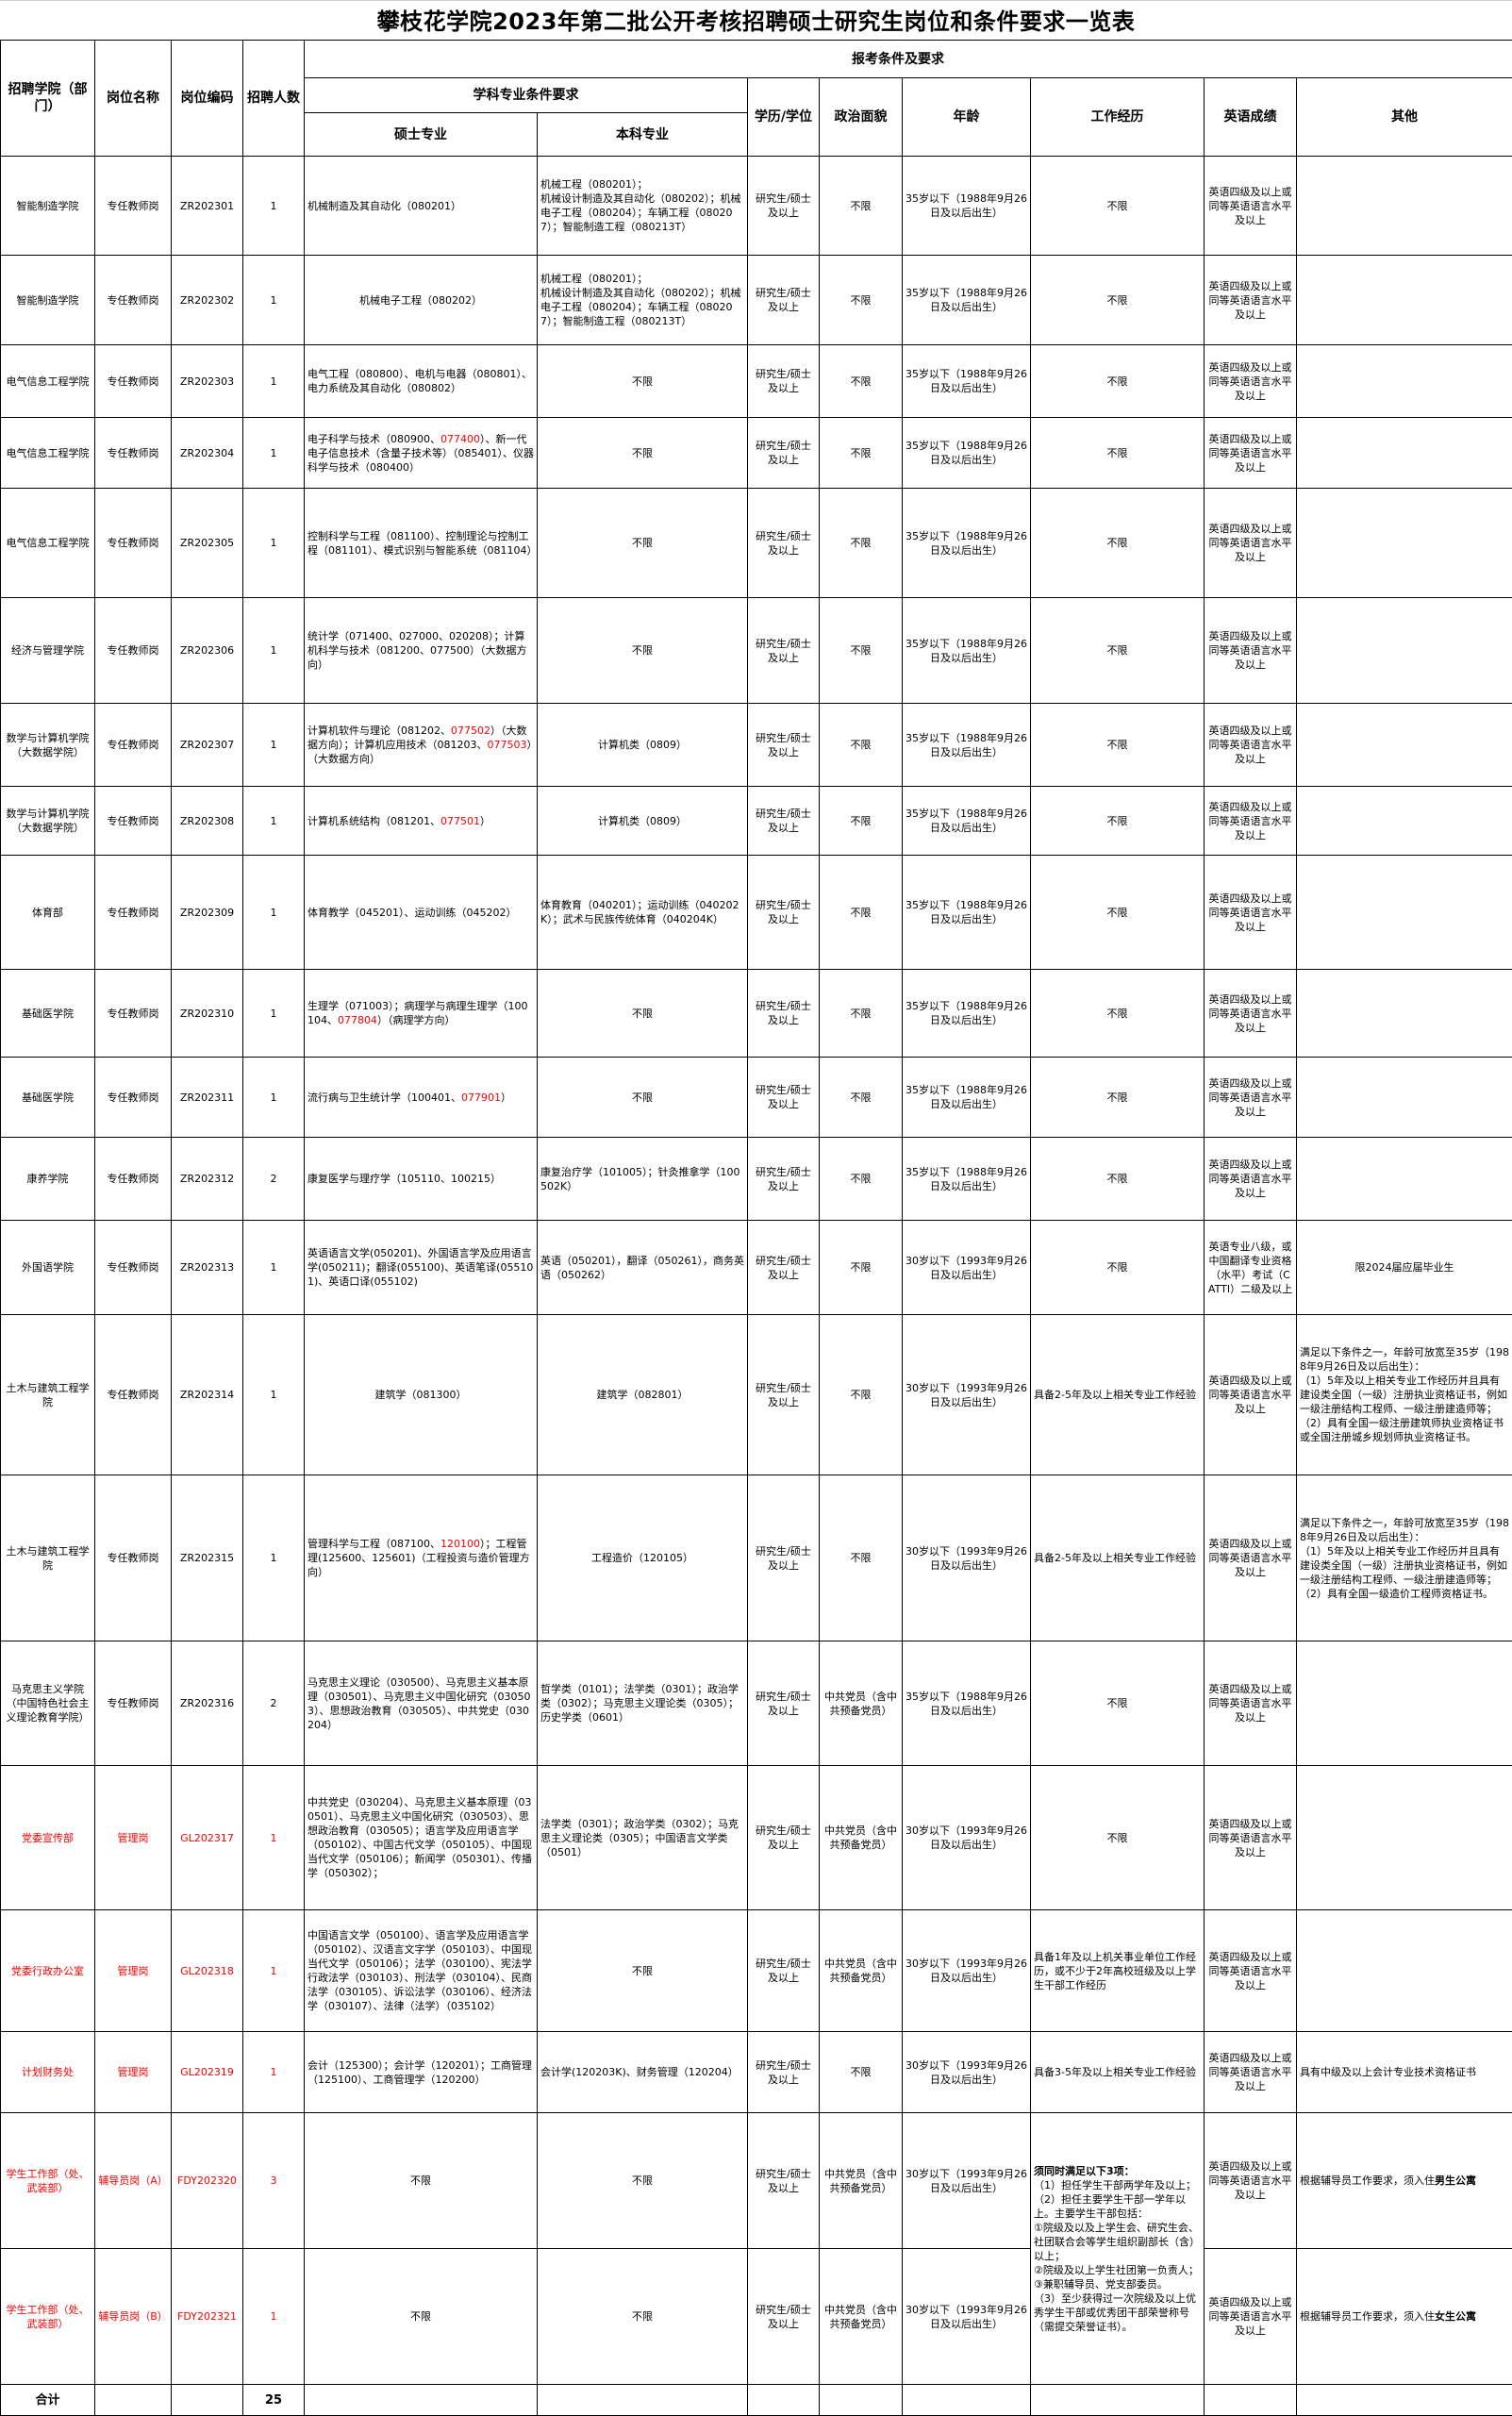  I want to click on cell-other: 根据辅导员工作要求，须入住女生公寓, so click(1404, 2316).